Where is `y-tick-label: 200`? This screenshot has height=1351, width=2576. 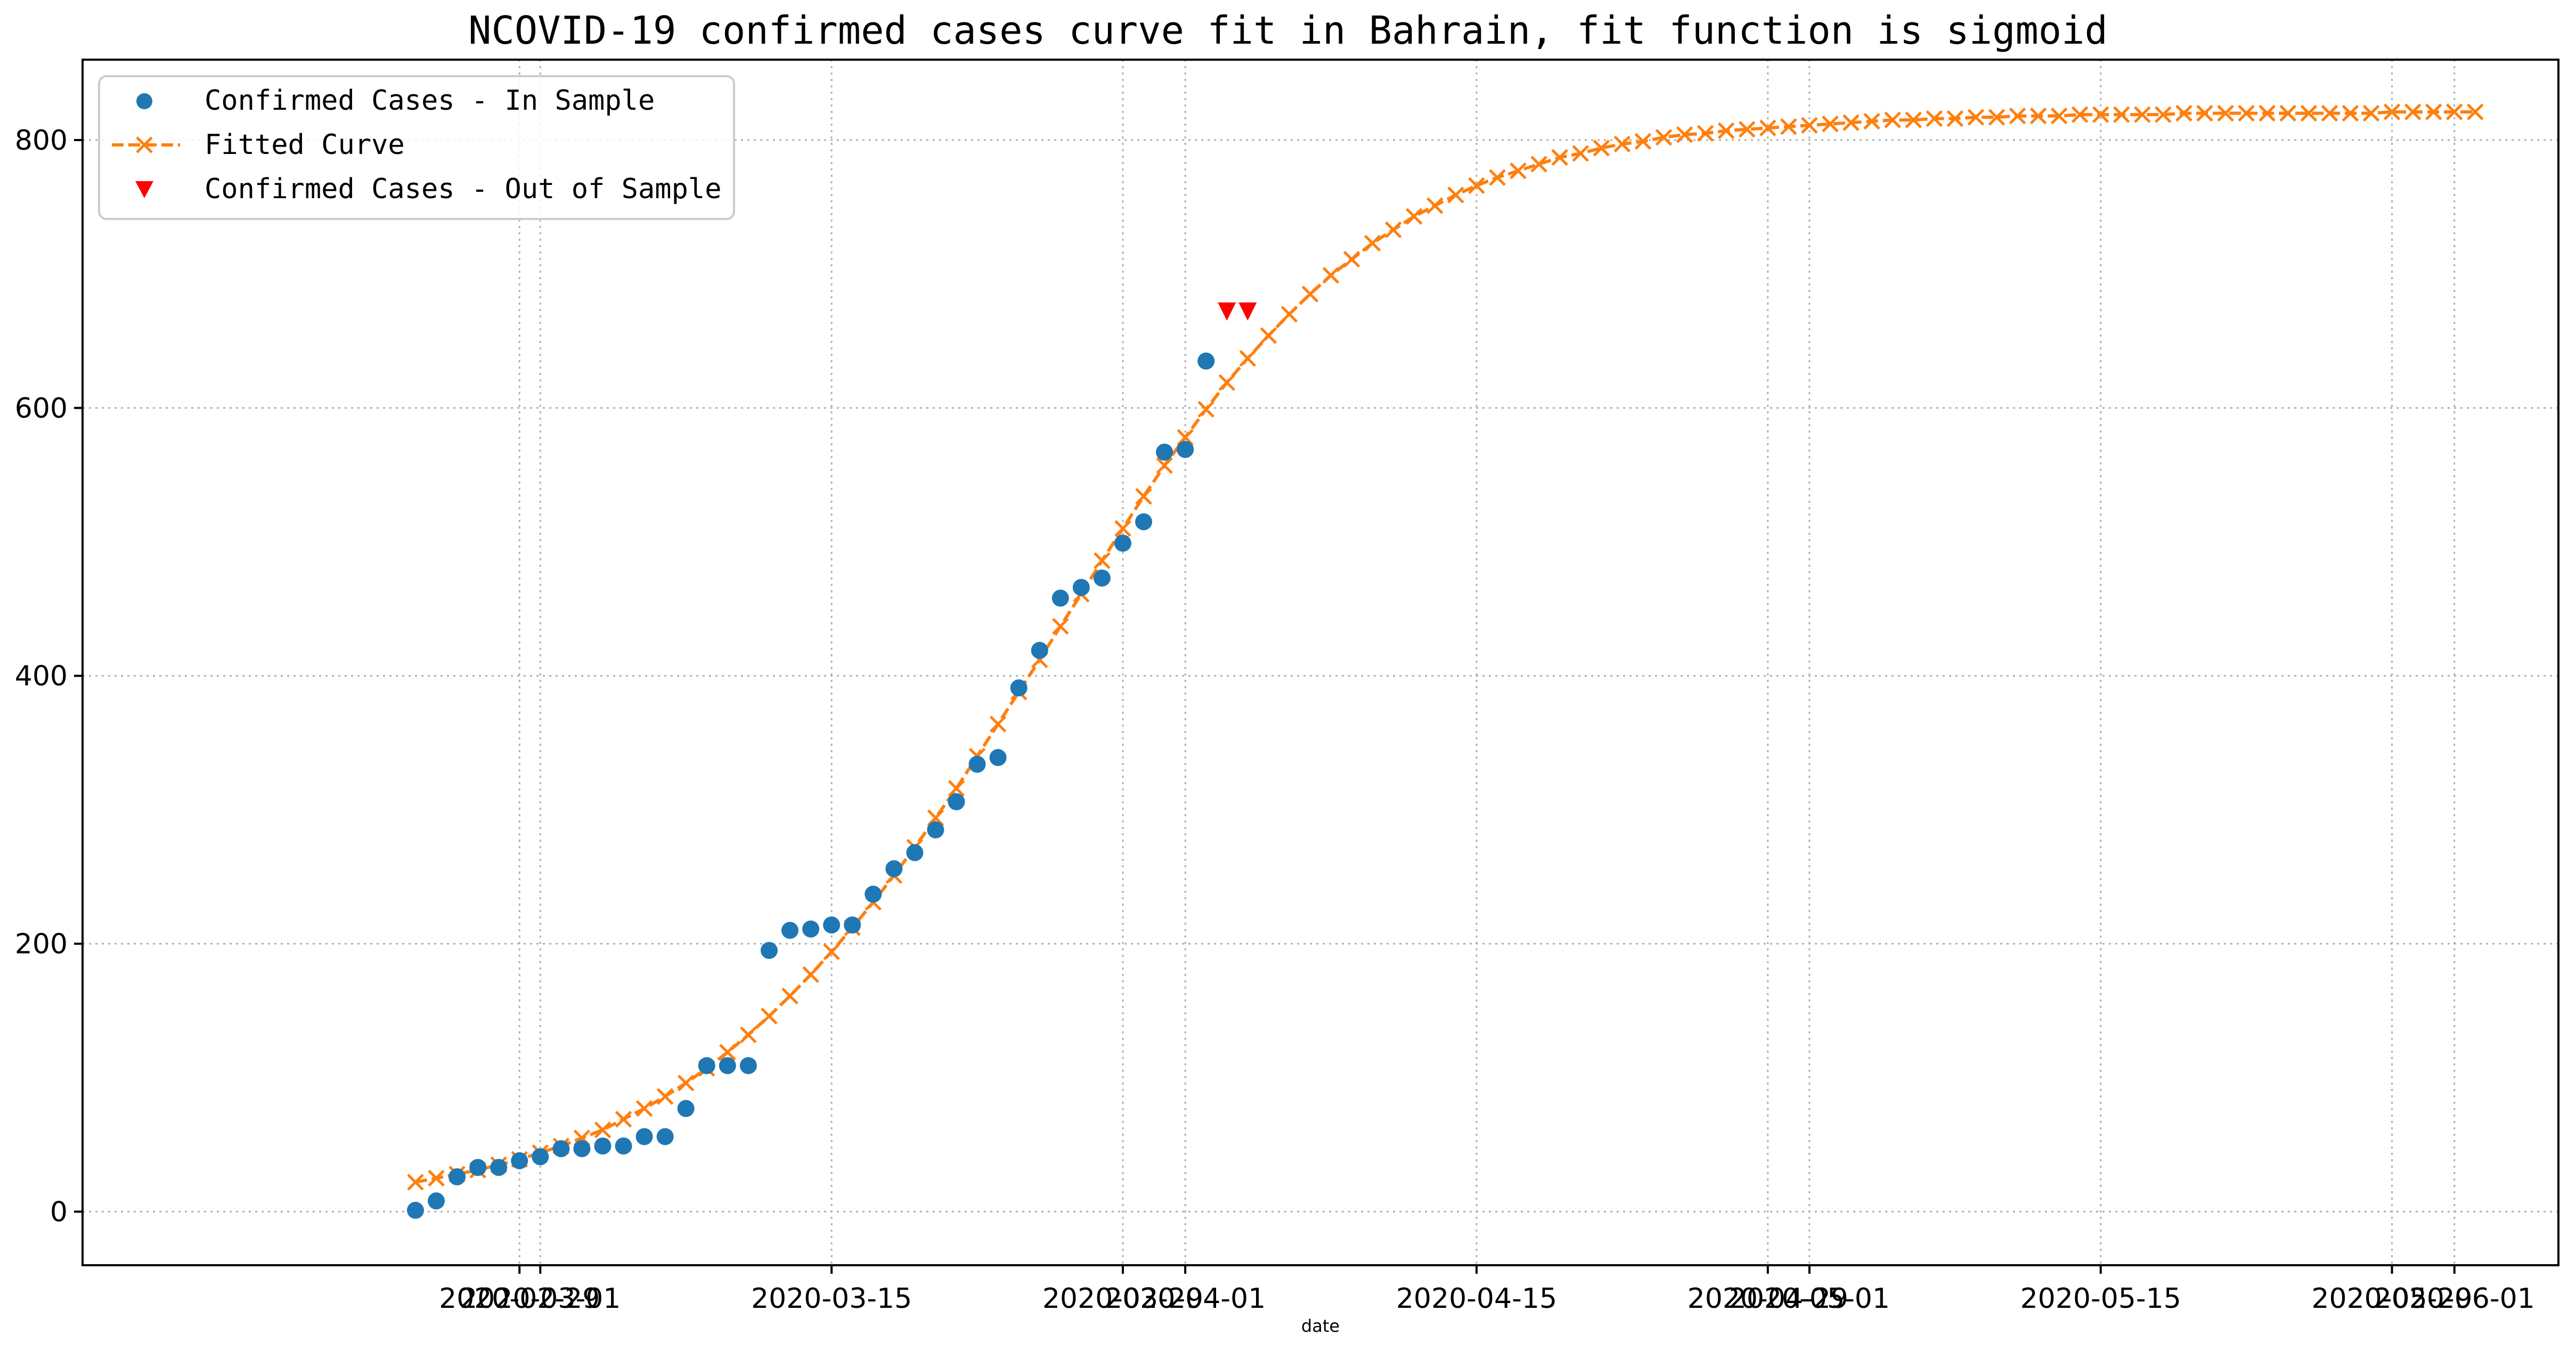
y-tick-label: 200 is located at coordinates (41, 945).